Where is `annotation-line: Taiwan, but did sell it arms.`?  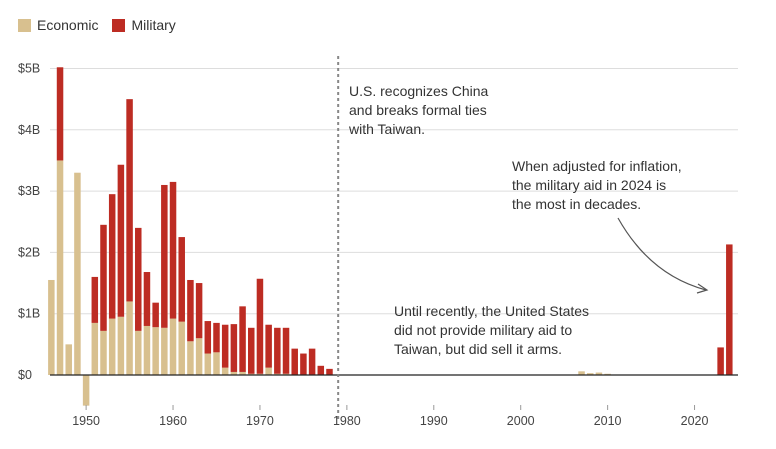
annotation-line: Taiwan, but did sell it arms. is located at coordinates (478, 349).